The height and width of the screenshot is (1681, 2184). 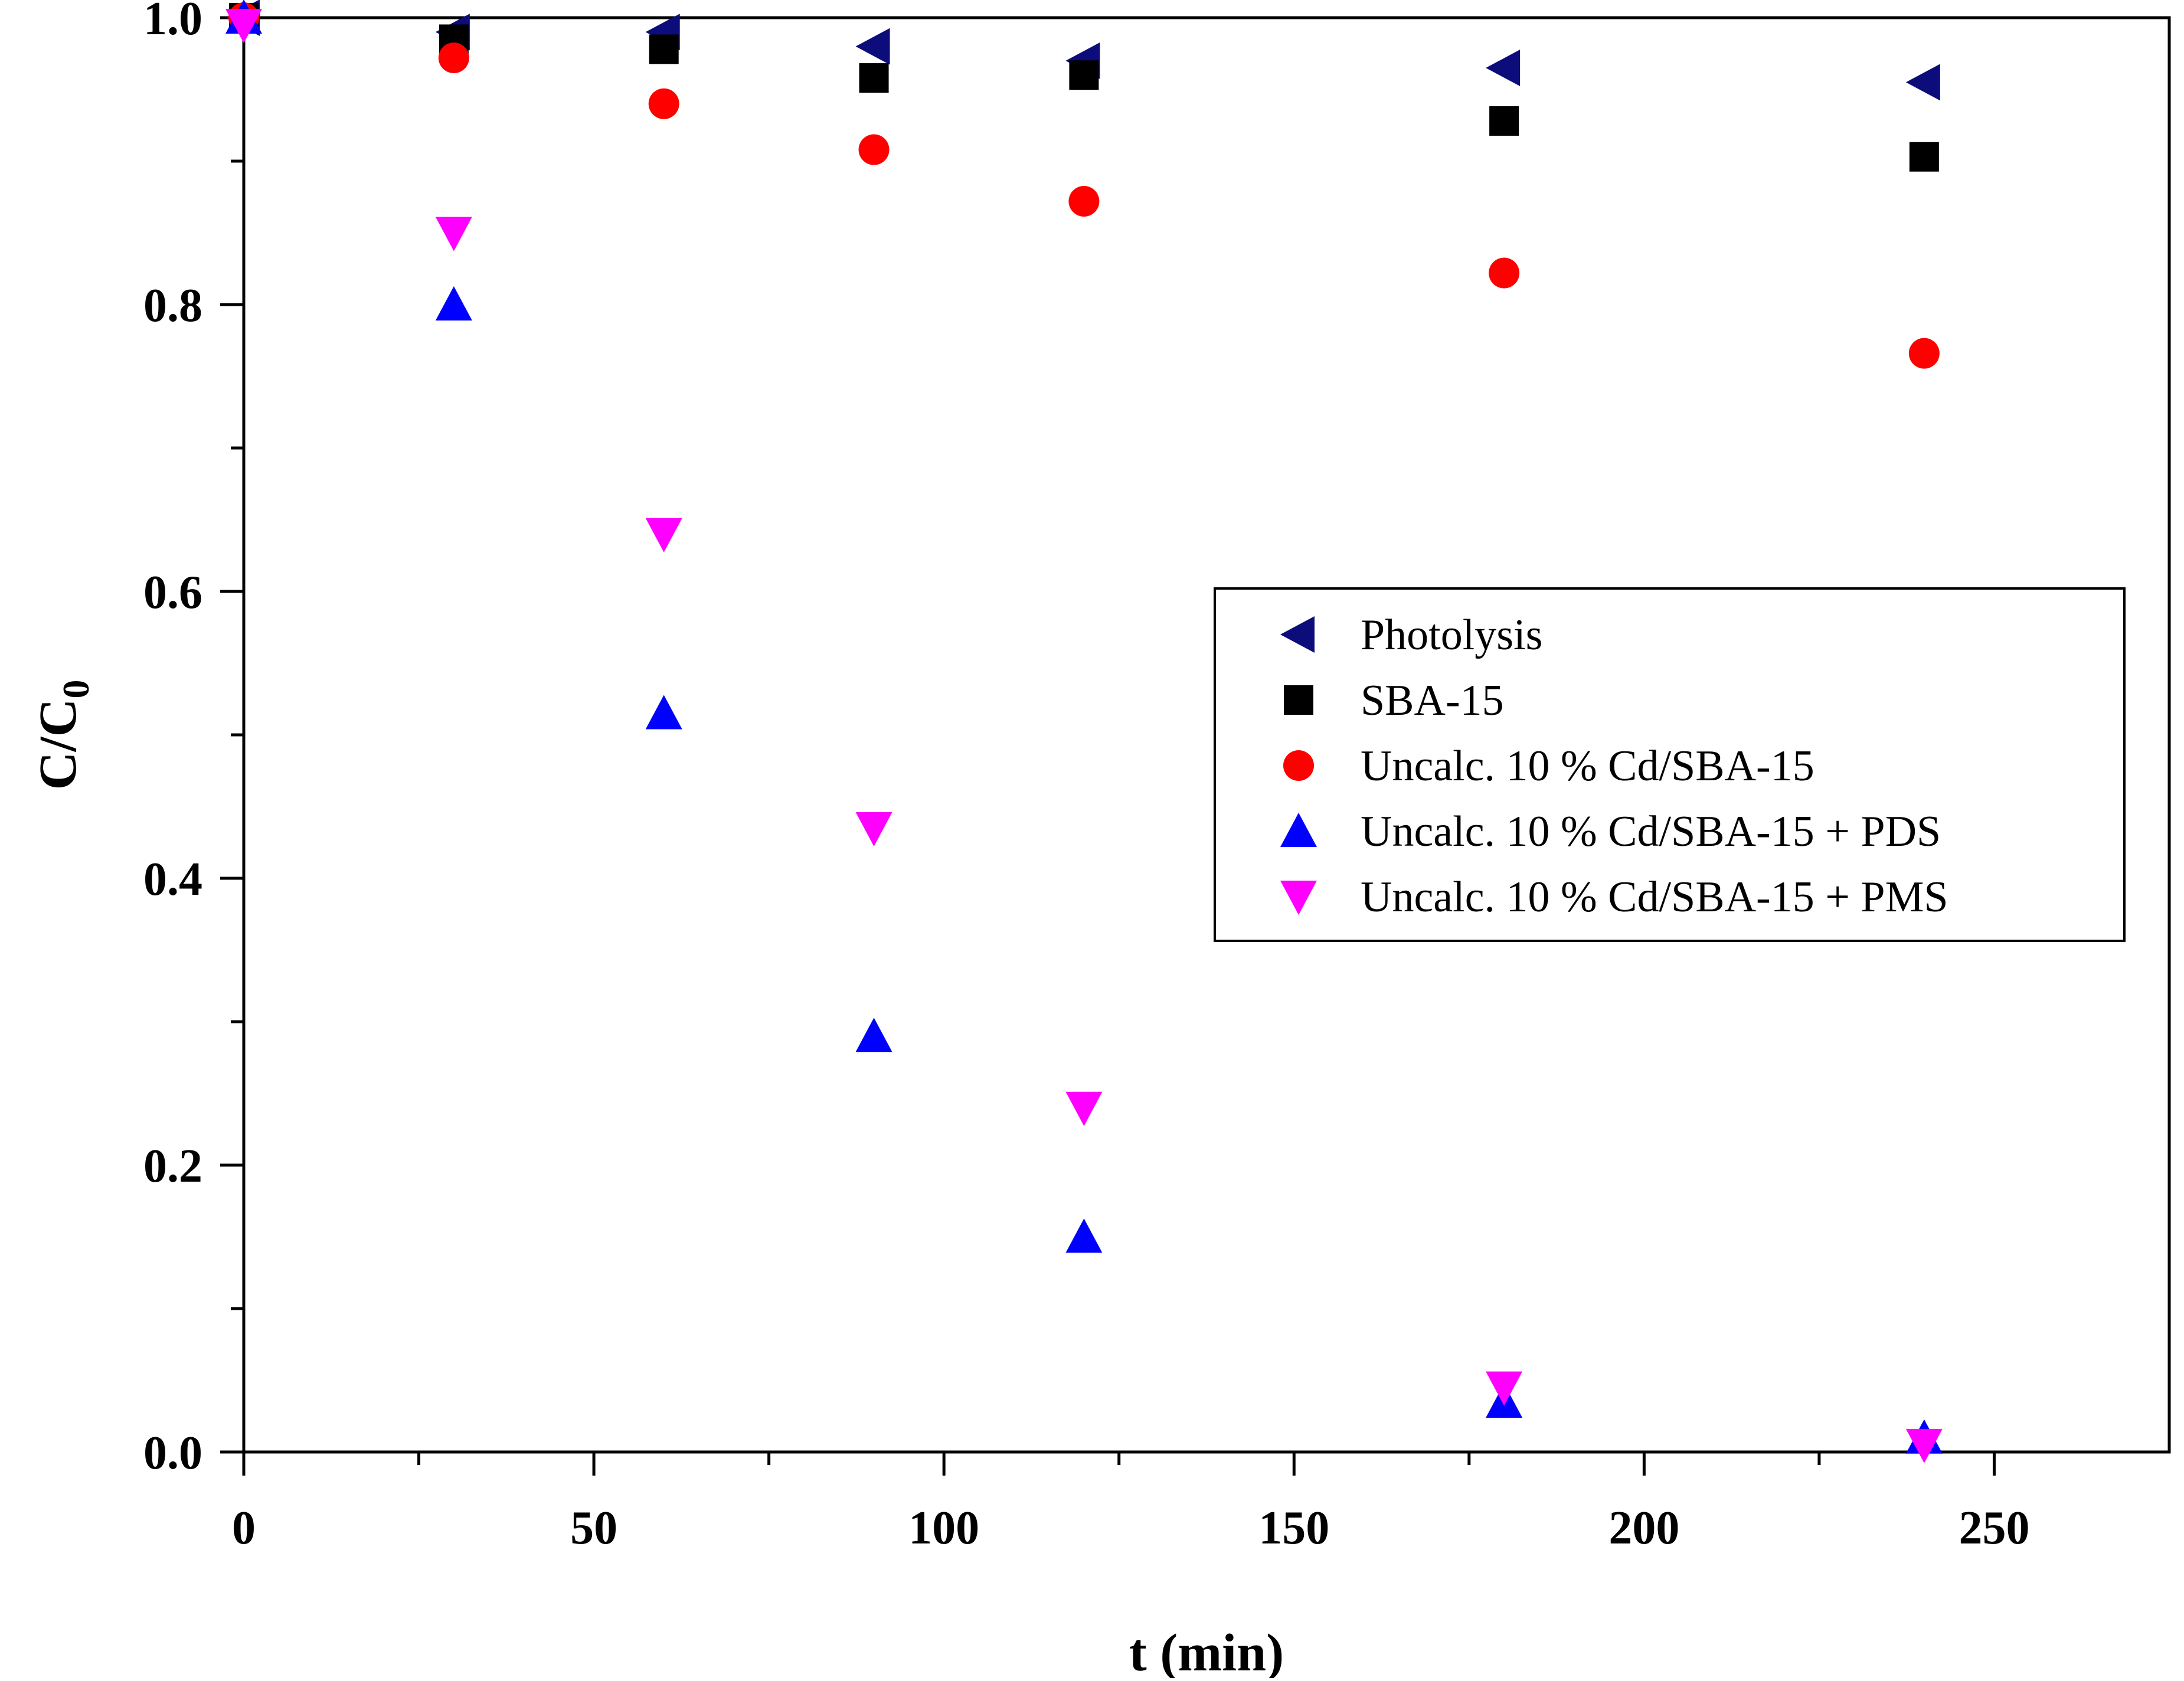 What do you see at coordinates (172, 1166) in the screenshot?
I see `y-tick-label: 0.2` at bounding box center [172, 1166].